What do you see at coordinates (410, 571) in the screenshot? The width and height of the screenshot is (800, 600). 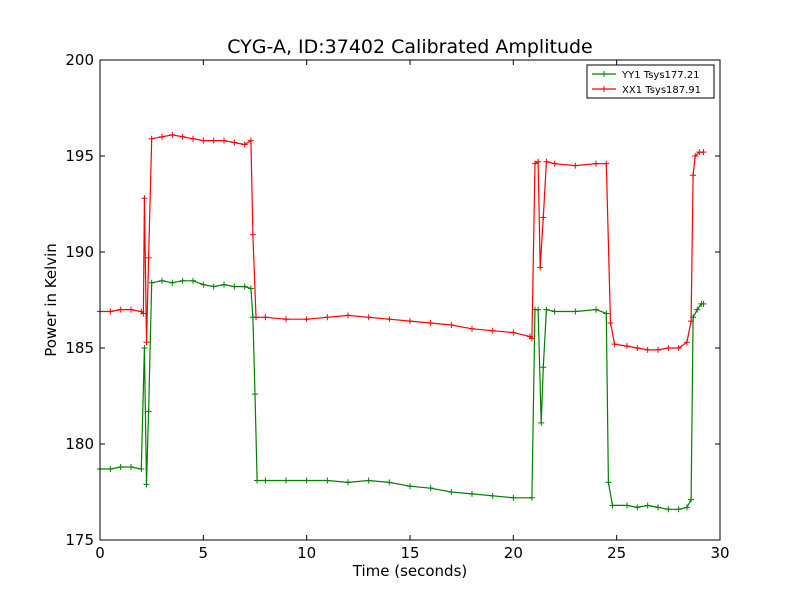 I see `x-axis-label: Time (seconds)` at bounding box center [410, 571].